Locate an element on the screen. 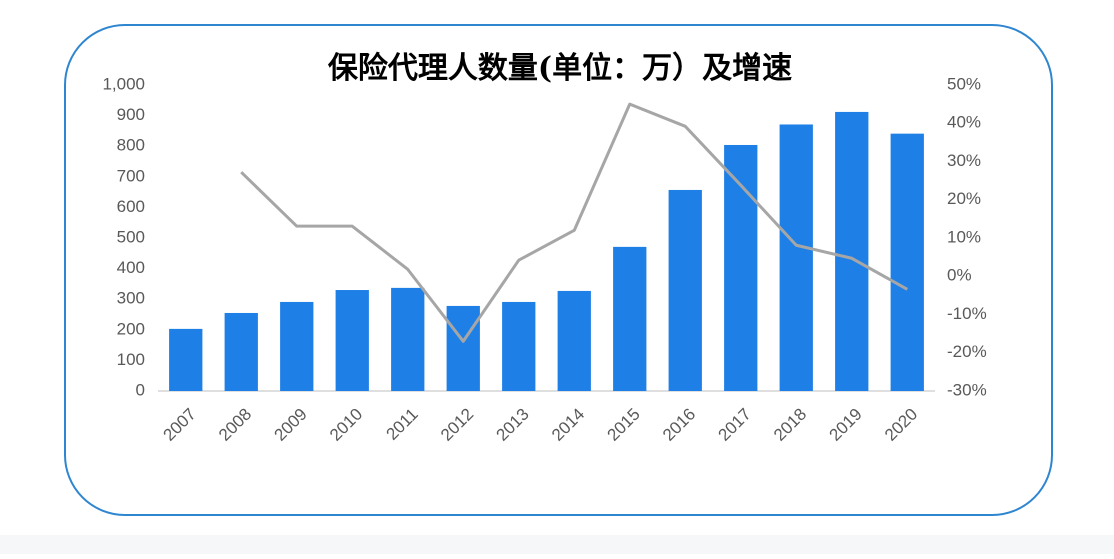 The height and width of the screenshot is (559, 1114). y-tick-label: 1,000 is located at coordinates (123, 83).